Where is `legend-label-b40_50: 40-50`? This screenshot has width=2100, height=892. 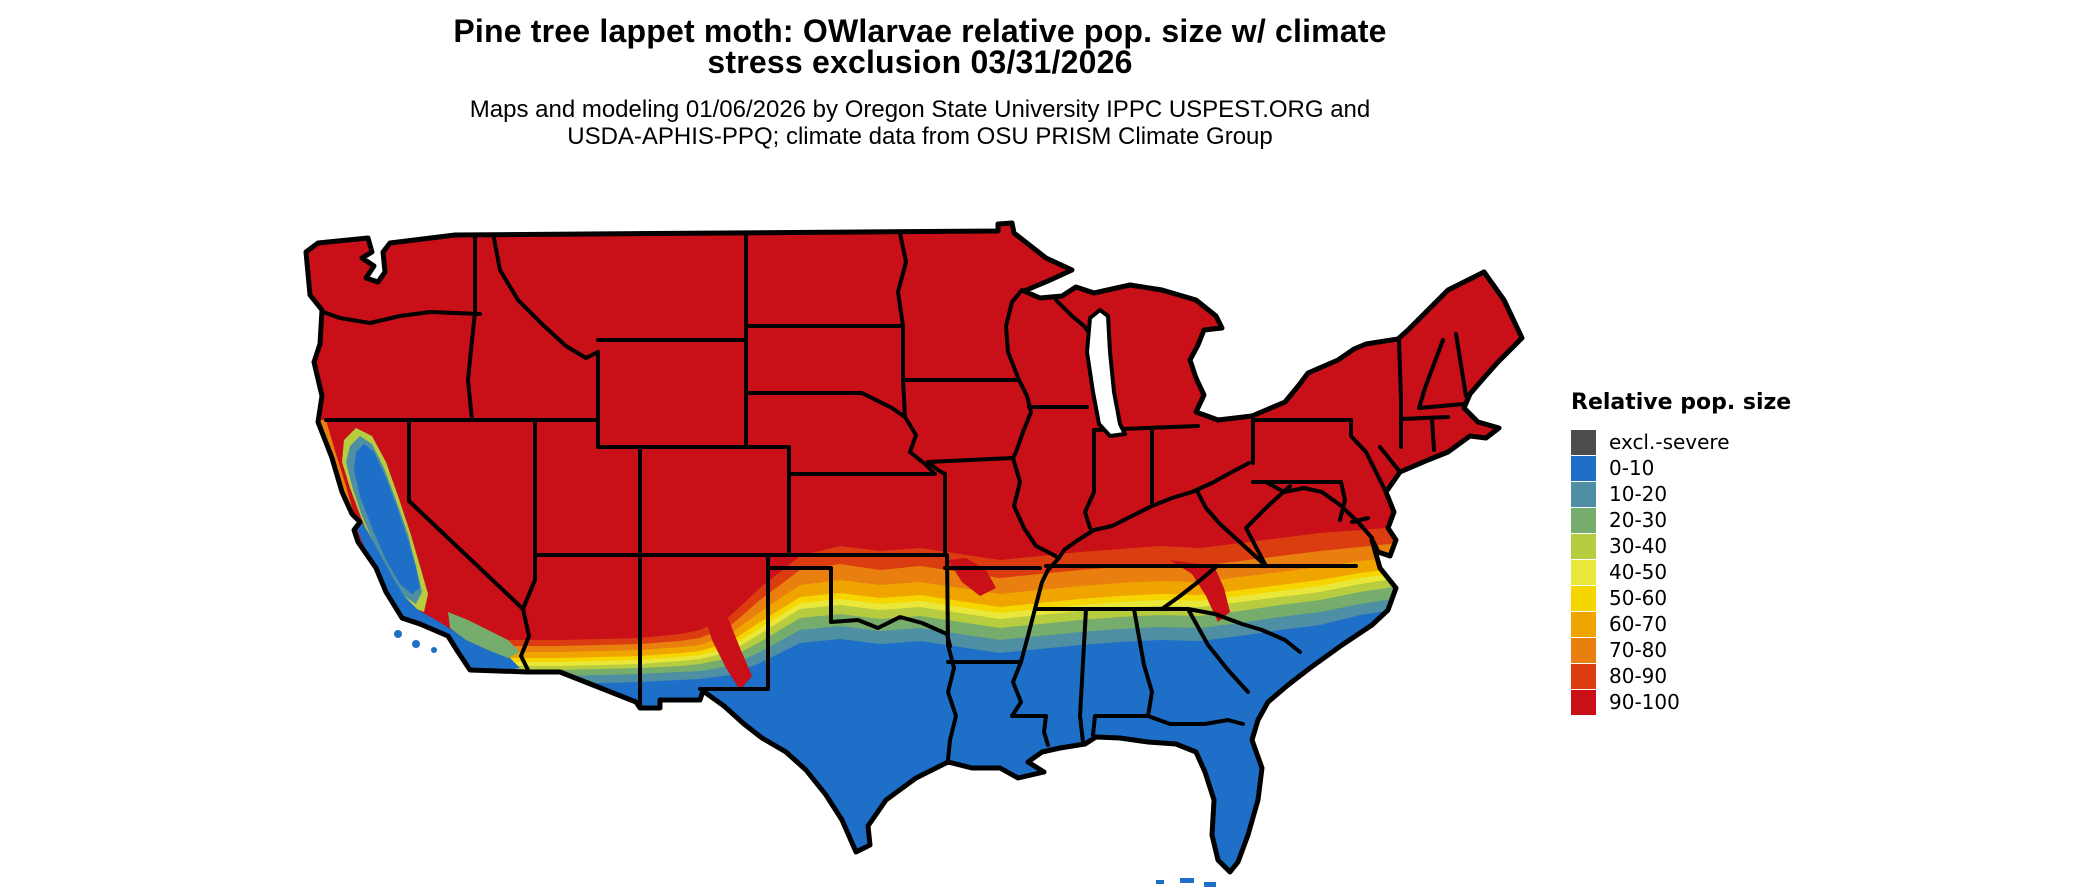 legend-label-b40_50: 40-50 is located at coordinates (1638, 571).